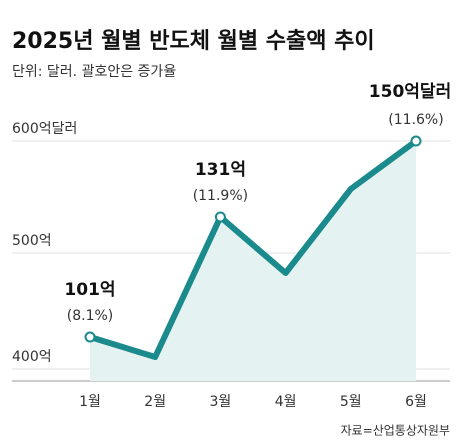  What do you see at coordinates (89, 290) in the screenshot?
I see `value-label: 101억` at bounding box center [89, 290].